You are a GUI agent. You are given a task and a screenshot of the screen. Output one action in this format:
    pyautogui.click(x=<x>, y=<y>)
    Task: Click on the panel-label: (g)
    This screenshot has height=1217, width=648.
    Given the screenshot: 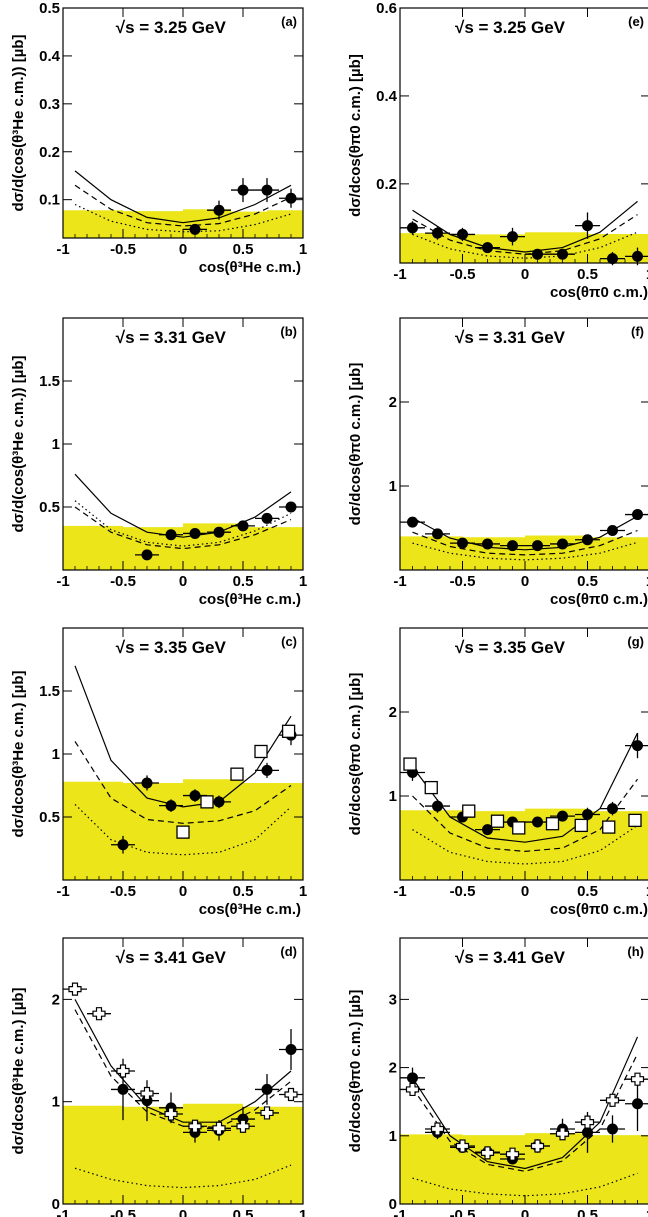 What is the action you would take?
    pyautogui.click(x=635, y=641)
    